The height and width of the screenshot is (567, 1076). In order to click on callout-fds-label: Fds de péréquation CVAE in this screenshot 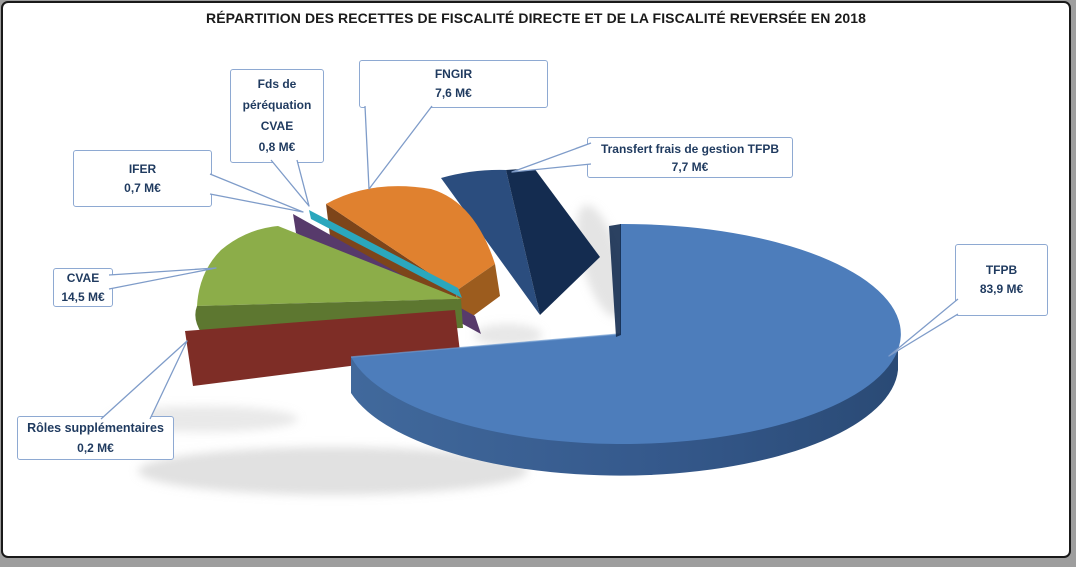, I will do `click(277, 105)`.